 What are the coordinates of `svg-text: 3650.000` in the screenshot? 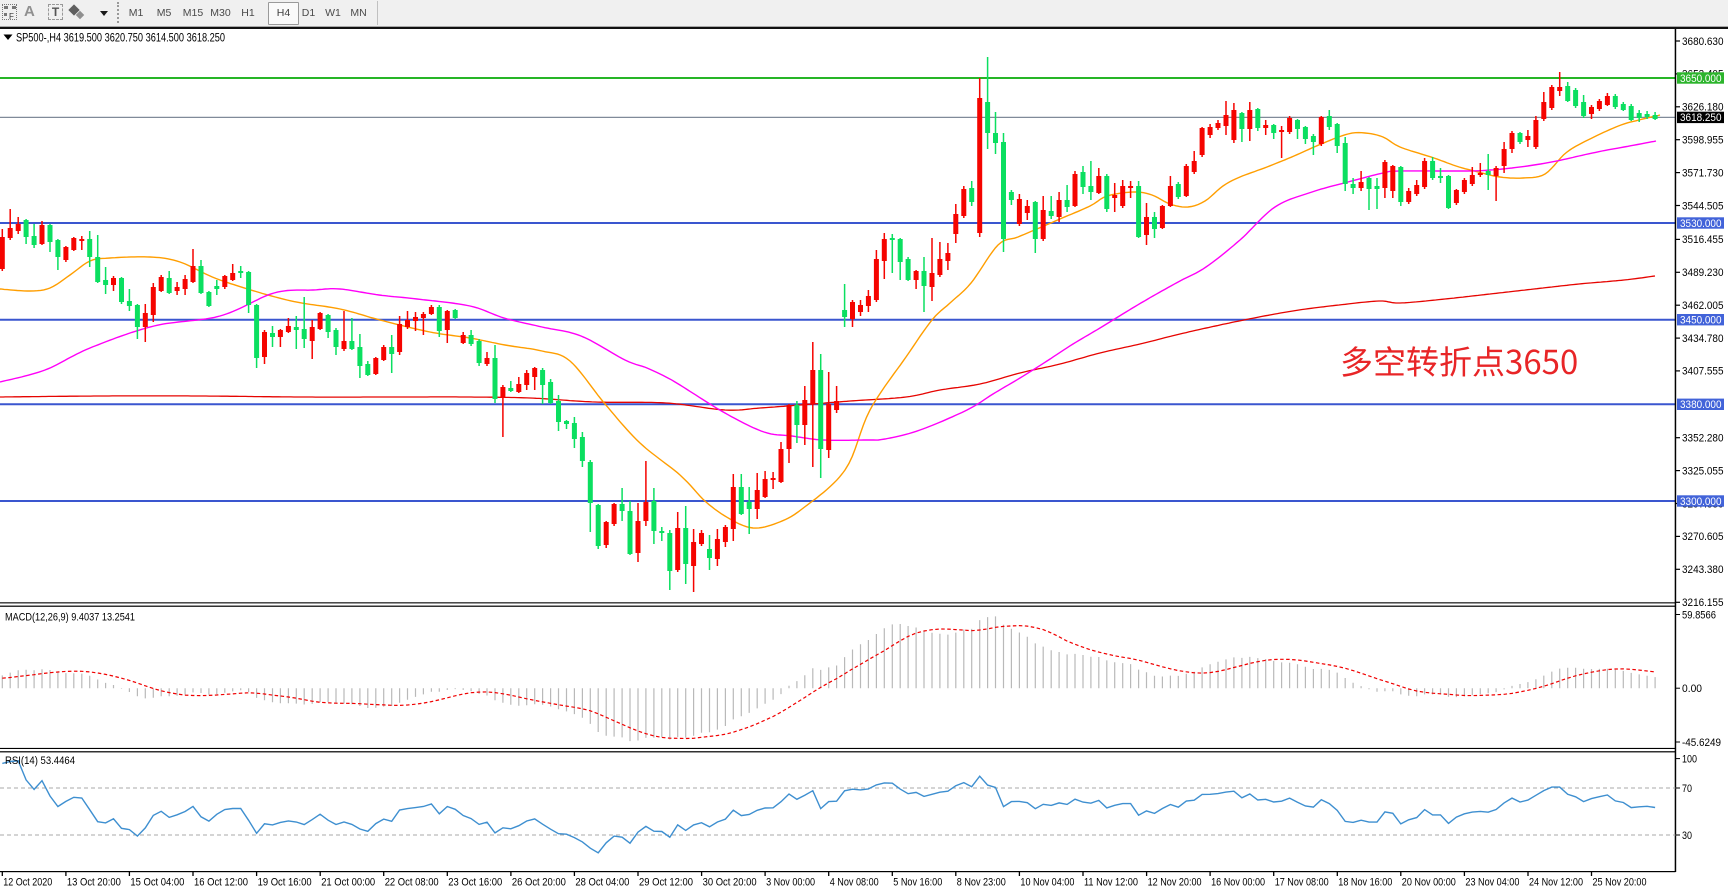 It's located at (1701, 79).